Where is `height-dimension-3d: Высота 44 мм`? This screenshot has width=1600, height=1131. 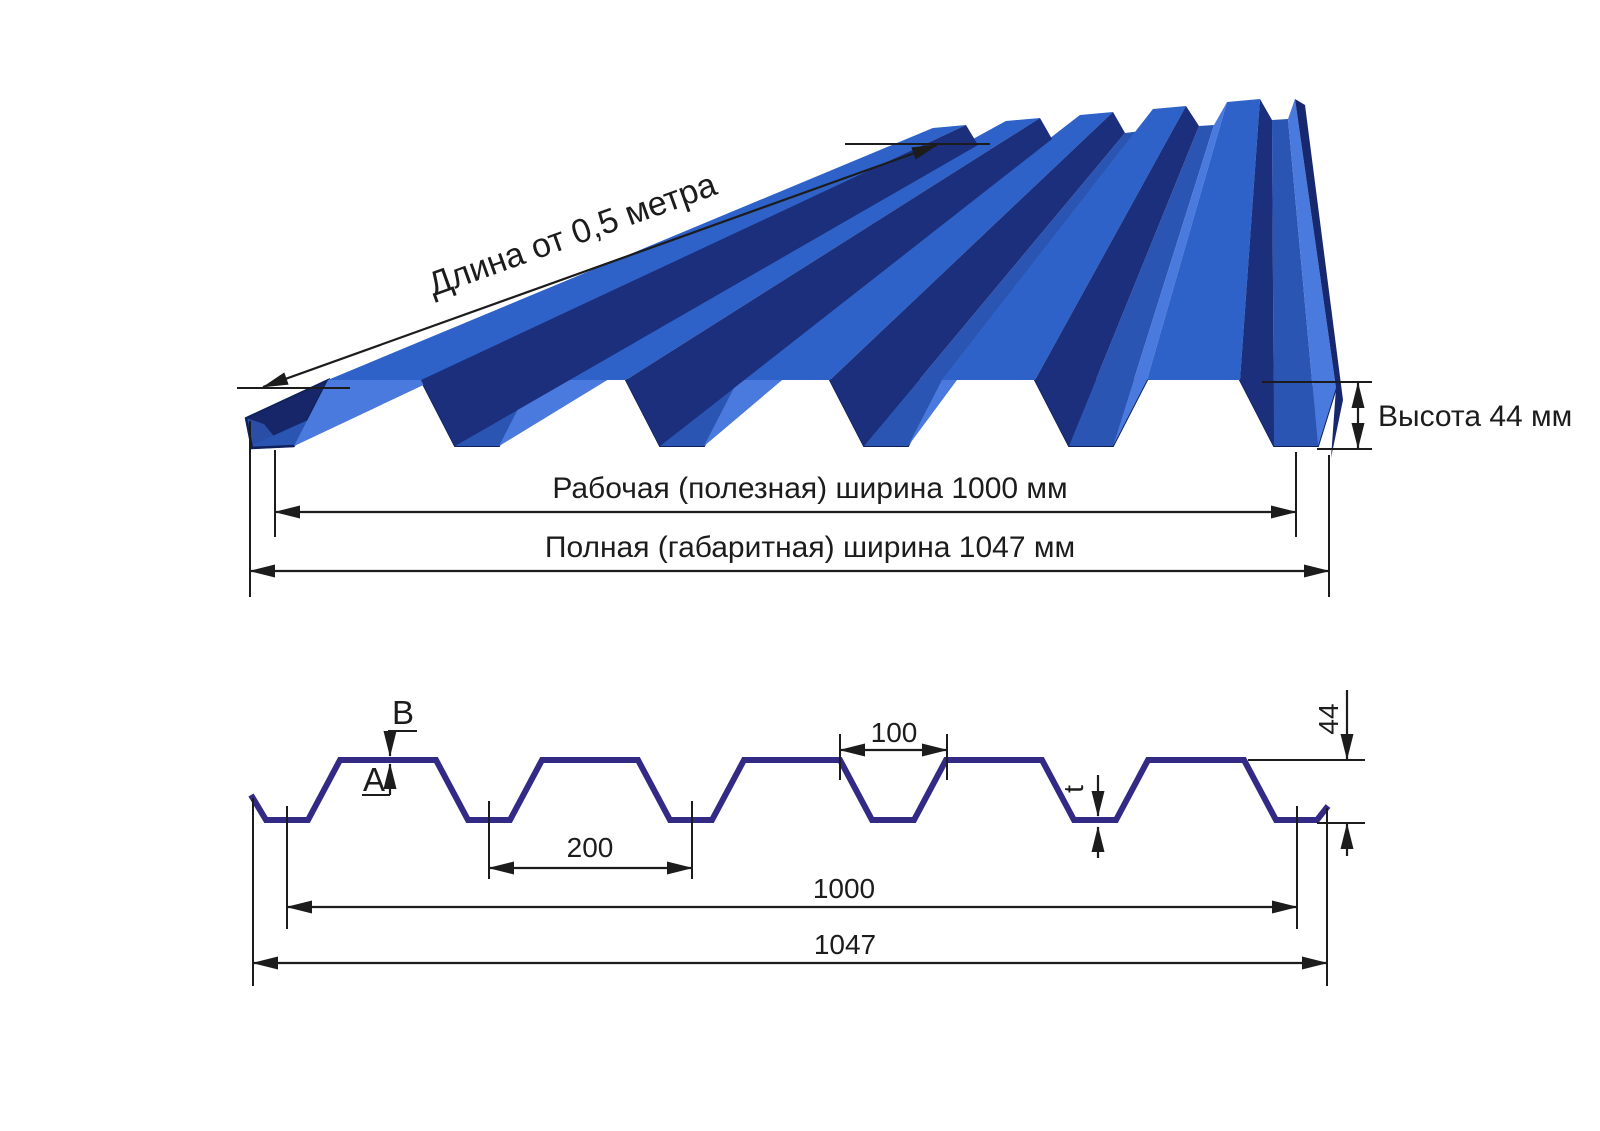
height-dimension-3d: Высота 44 мм is located at coordinates (1417, 415).